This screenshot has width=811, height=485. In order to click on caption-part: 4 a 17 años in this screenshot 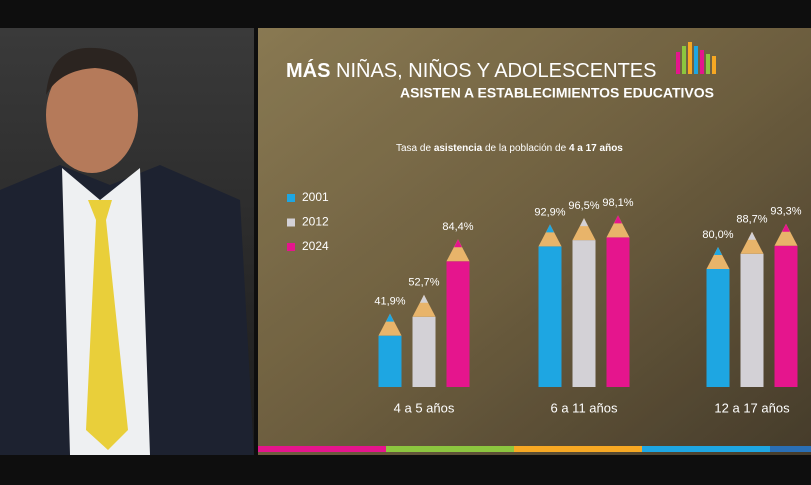, I will do `click(596, 148)`.